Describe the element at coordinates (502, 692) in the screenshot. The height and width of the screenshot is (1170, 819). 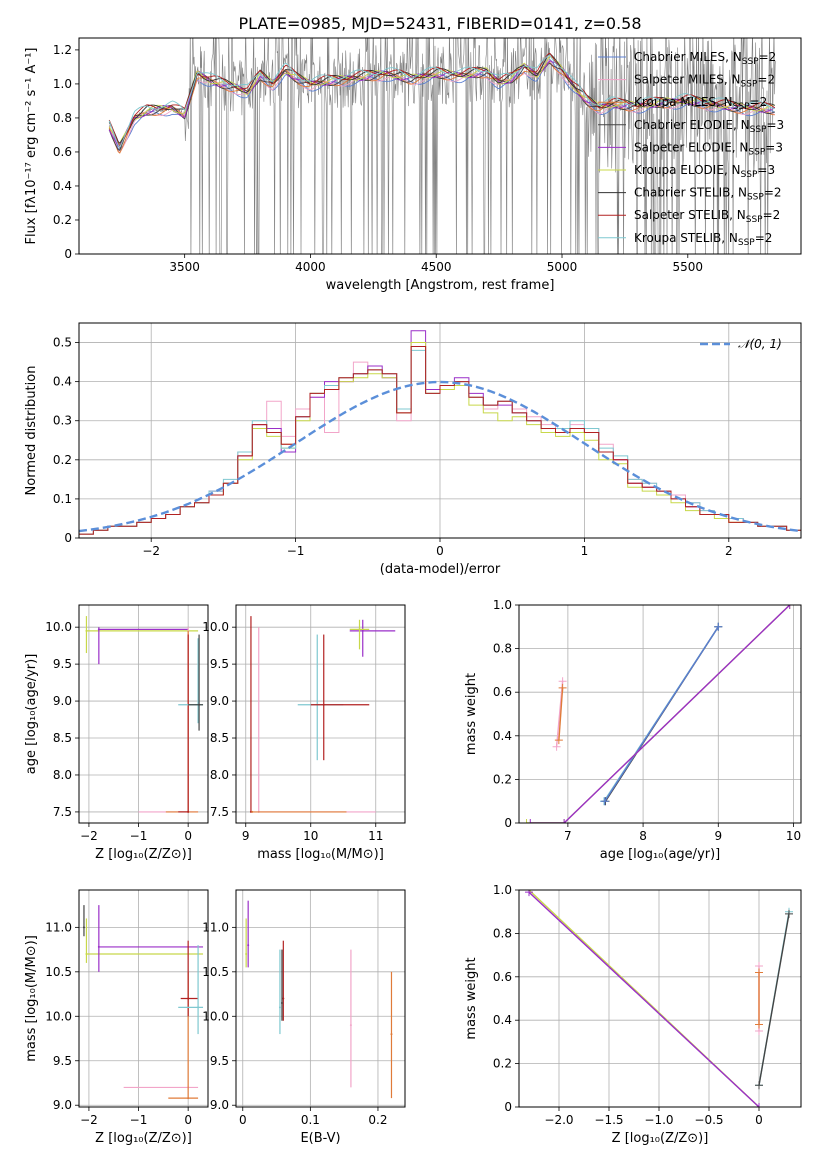
I see `y-tick-label: 0.6` at that location.